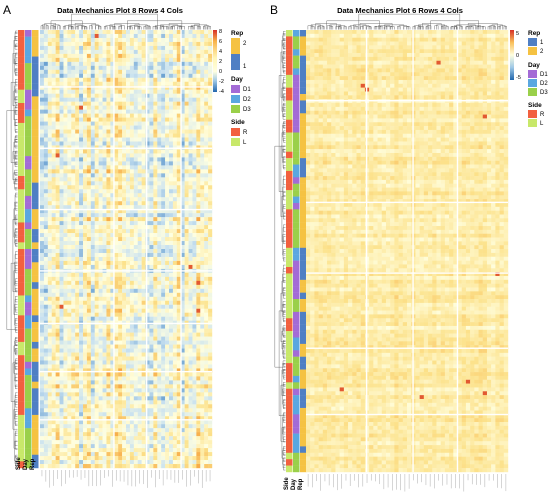 Image resolution: width=550 pixels, height=495 pixels. Describe the element at coordinates (190, 28) in the screenshot. I see `column-dendrogram-branch` at that location.